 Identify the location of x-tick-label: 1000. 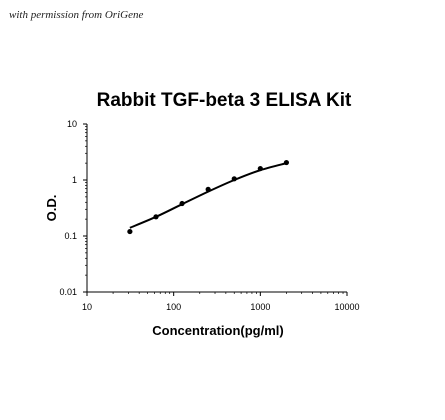
(260, 307).